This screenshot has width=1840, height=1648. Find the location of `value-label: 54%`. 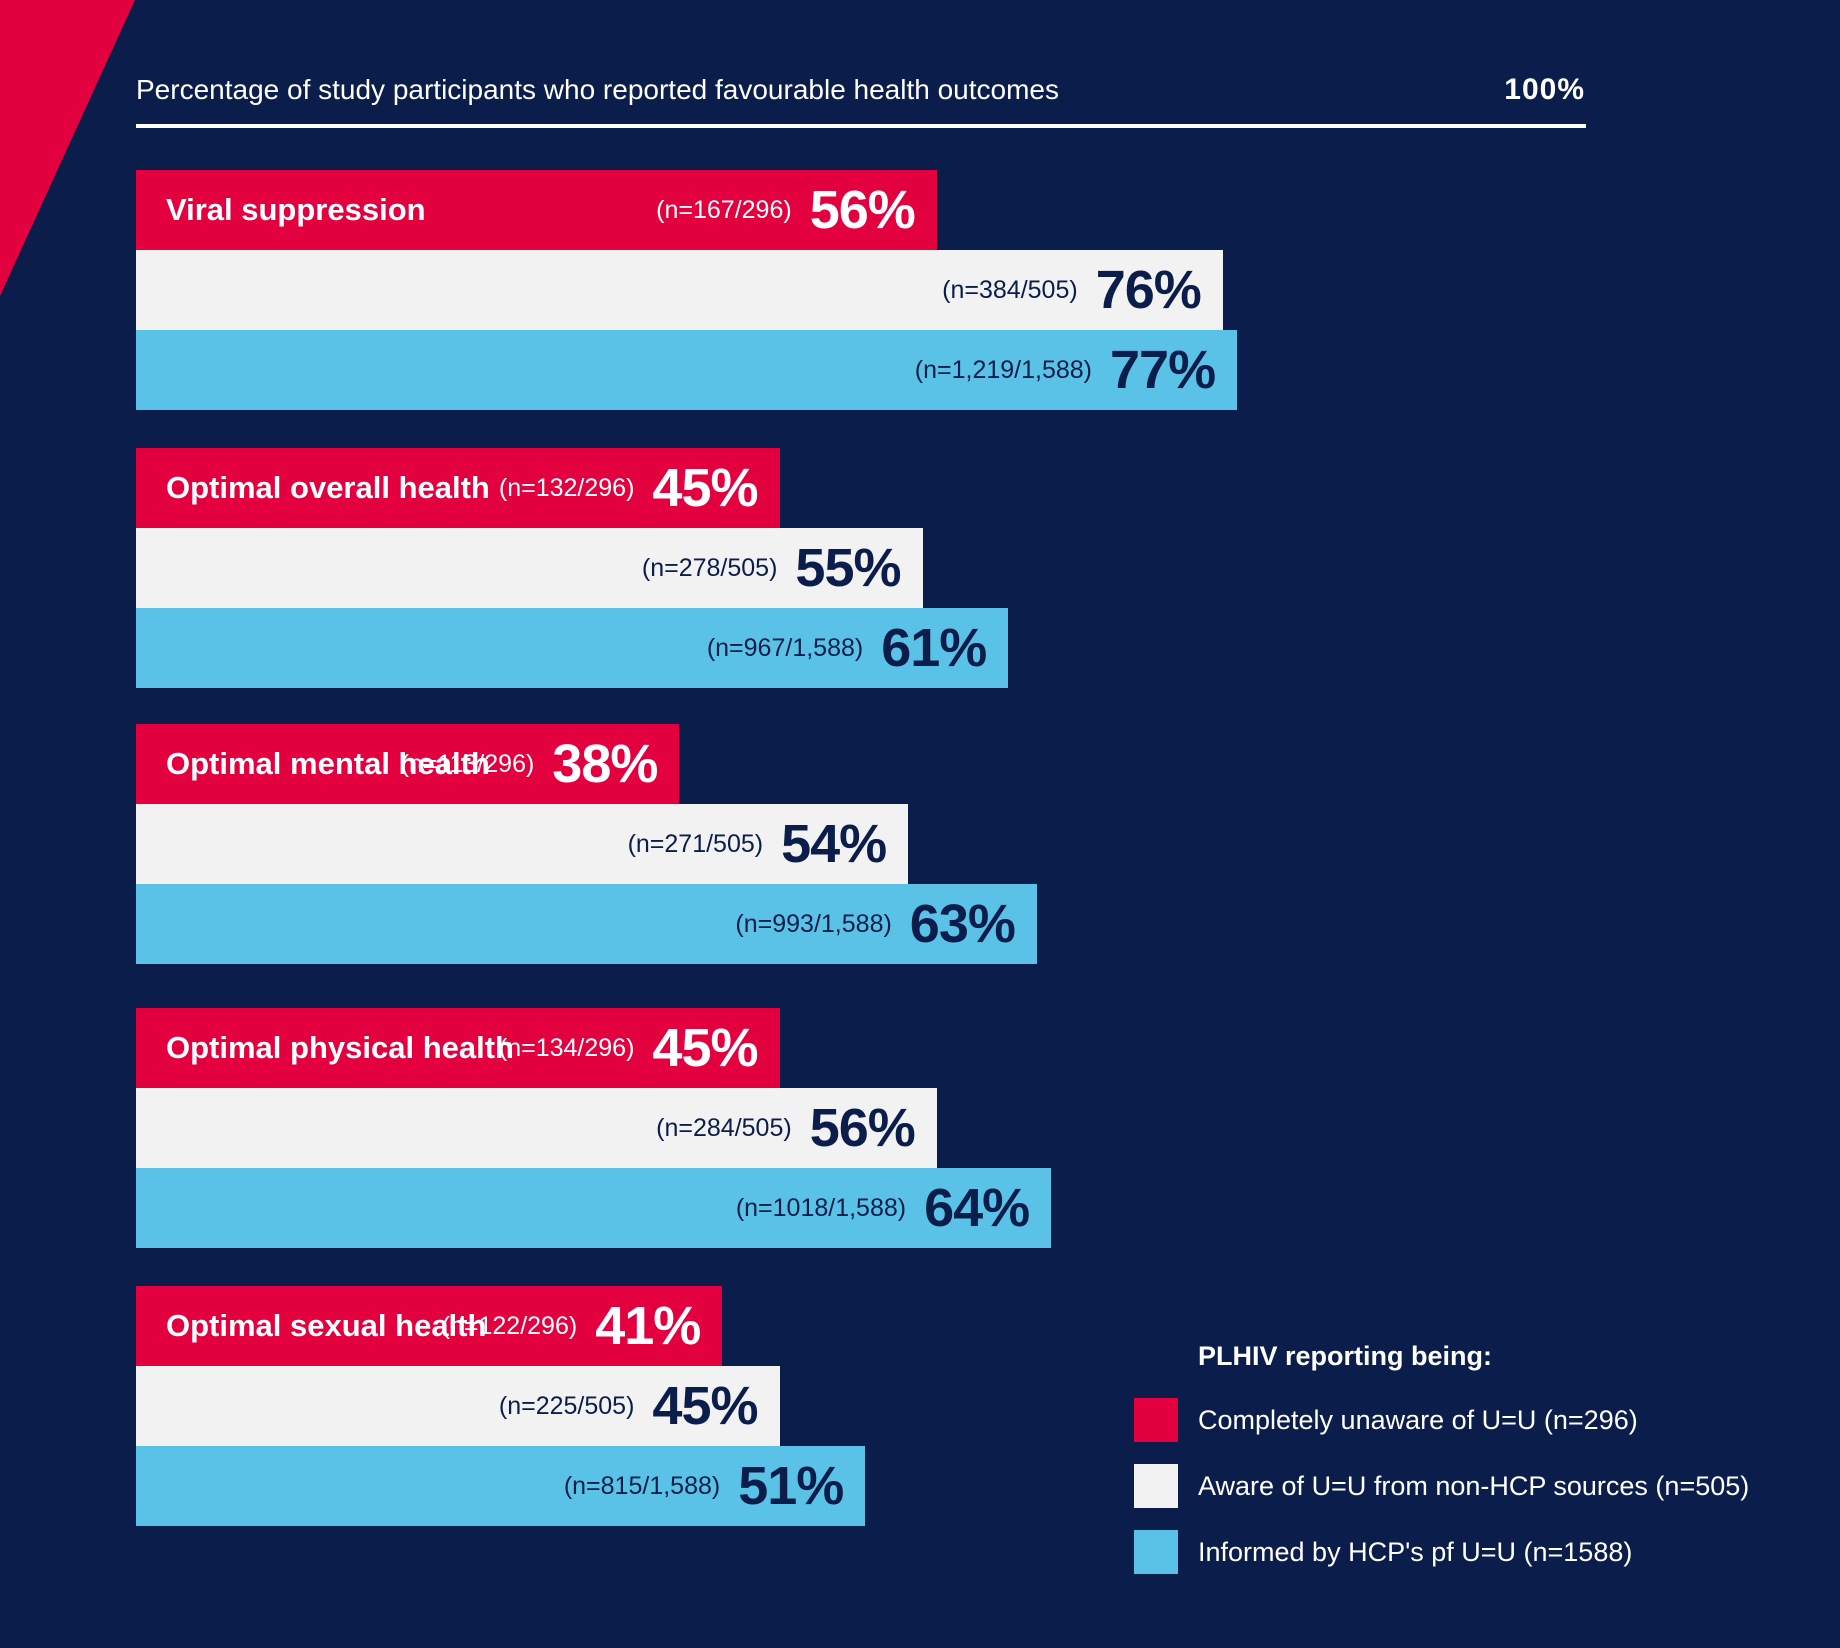

value-label: 54% is located at coordinates (834, 844).